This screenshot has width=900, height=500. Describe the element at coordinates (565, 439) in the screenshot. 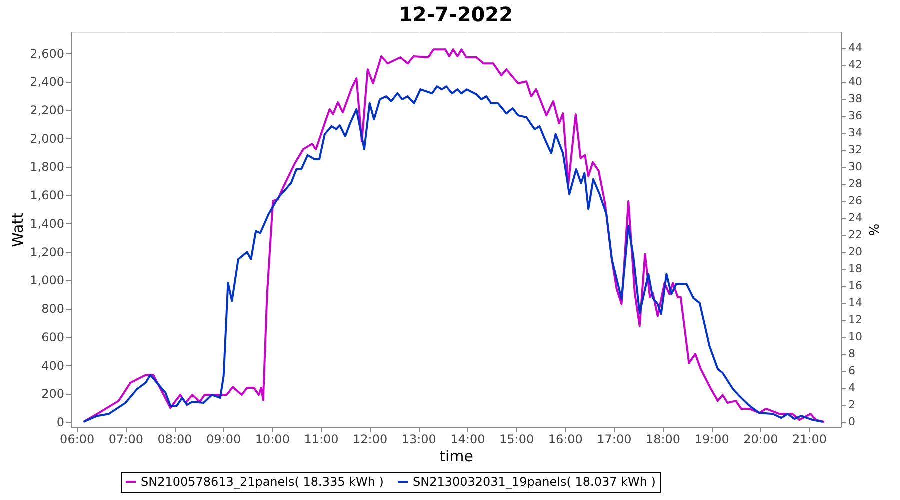

I see `x-tick-label: 16:00` at that location.